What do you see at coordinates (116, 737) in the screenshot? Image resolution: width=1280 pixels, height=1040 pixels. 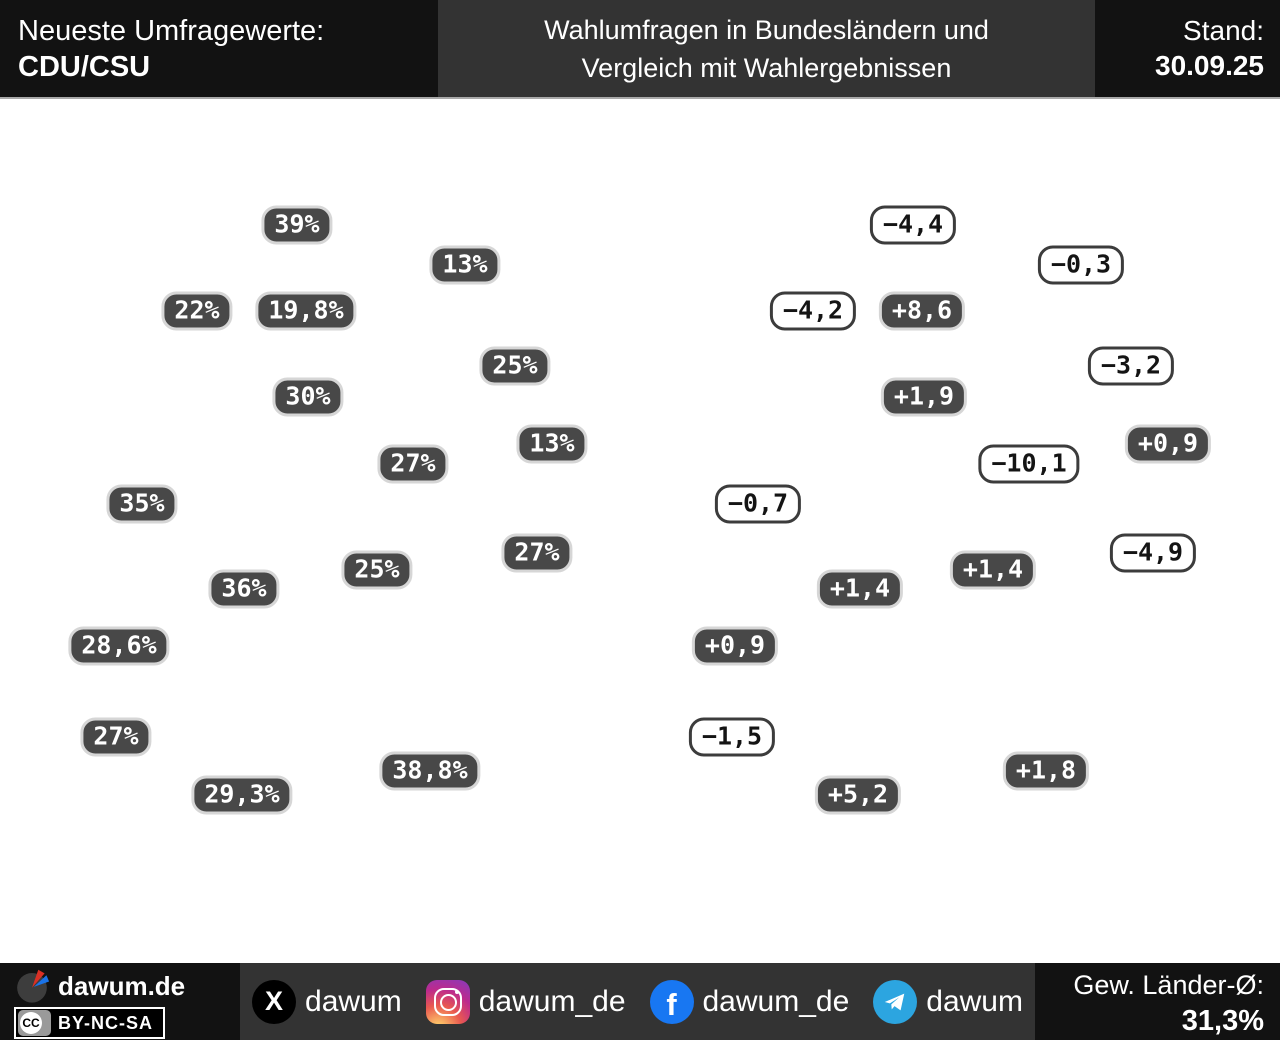 I see `state-label-polls-sl: 27%` at bounding box center [116, 737].